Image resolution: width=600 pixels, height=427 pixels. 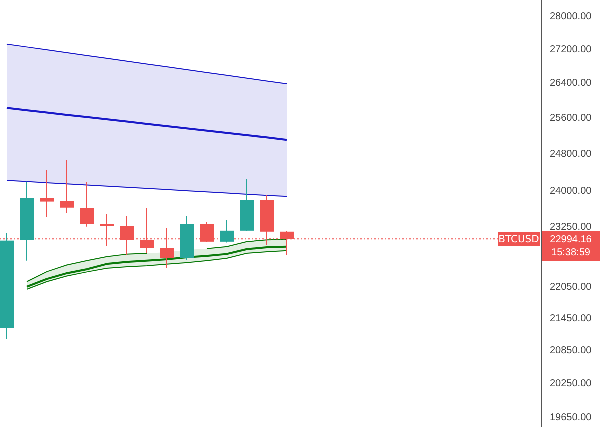 I want to click on text: 15:38:59, so click(x=571, y=253).